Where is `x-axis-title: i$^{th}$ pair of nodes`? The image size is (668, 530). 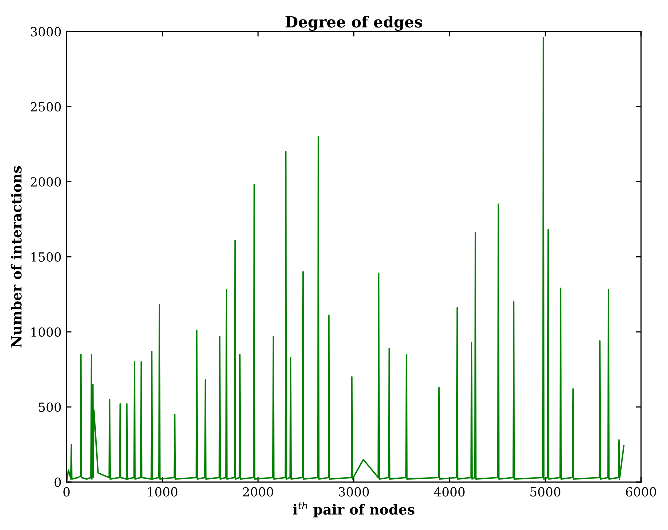
x-axis-title: i$^{th}$ pair of nodes is located at coordinates (354, 510).